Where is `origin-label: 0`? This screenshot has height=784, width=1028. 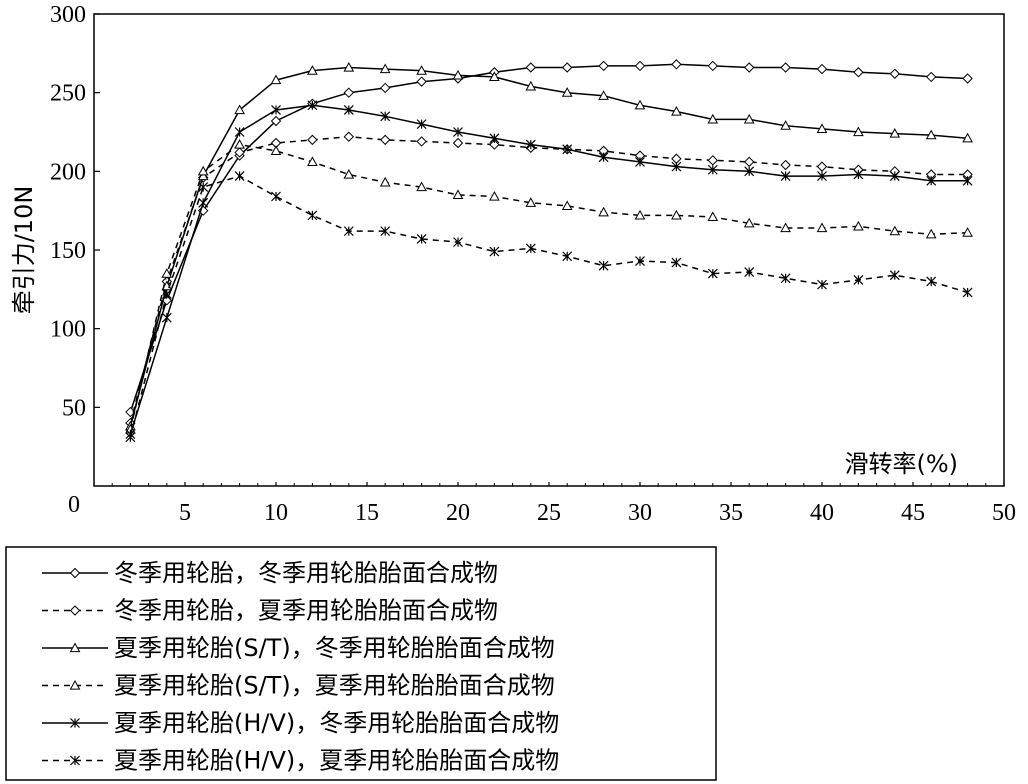
origin-label: 0 is located at coordinates (74, 505).